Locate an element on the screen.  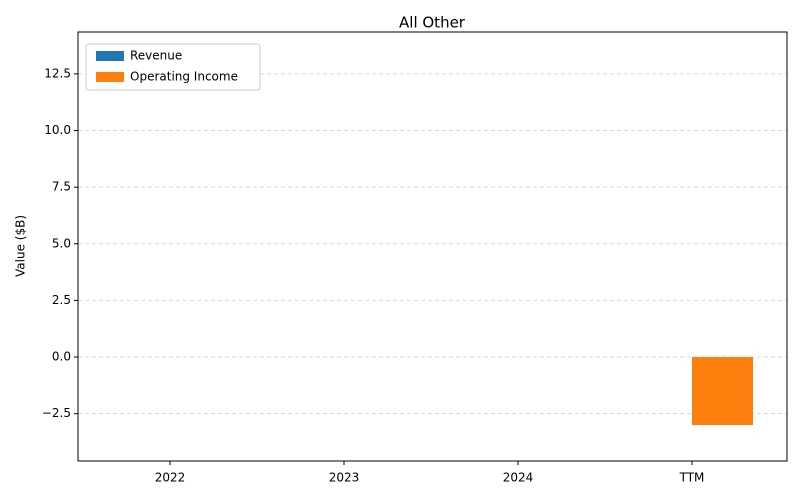
y-axis-label: Value ($B) is located at coordinates (21, 246).